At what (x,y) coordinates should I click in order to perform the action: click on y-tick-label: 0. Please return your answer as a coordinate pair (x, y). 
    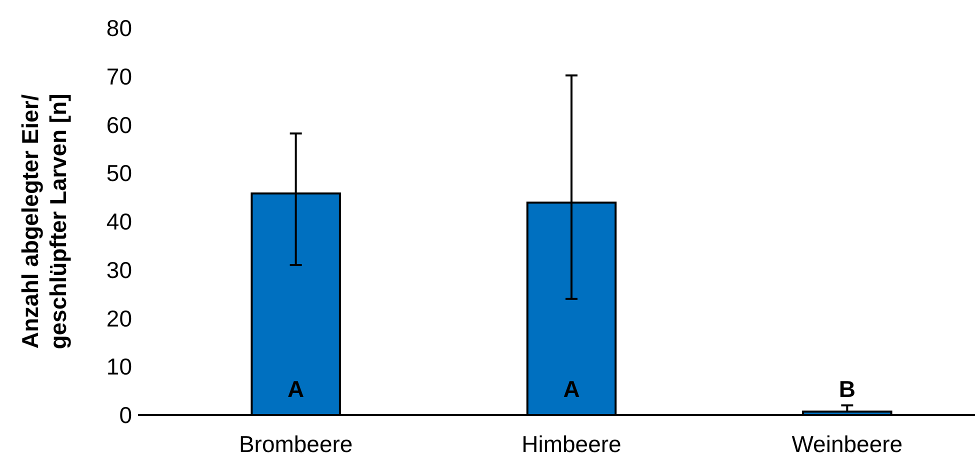
    Looking at the image, I should click on (125, 415).